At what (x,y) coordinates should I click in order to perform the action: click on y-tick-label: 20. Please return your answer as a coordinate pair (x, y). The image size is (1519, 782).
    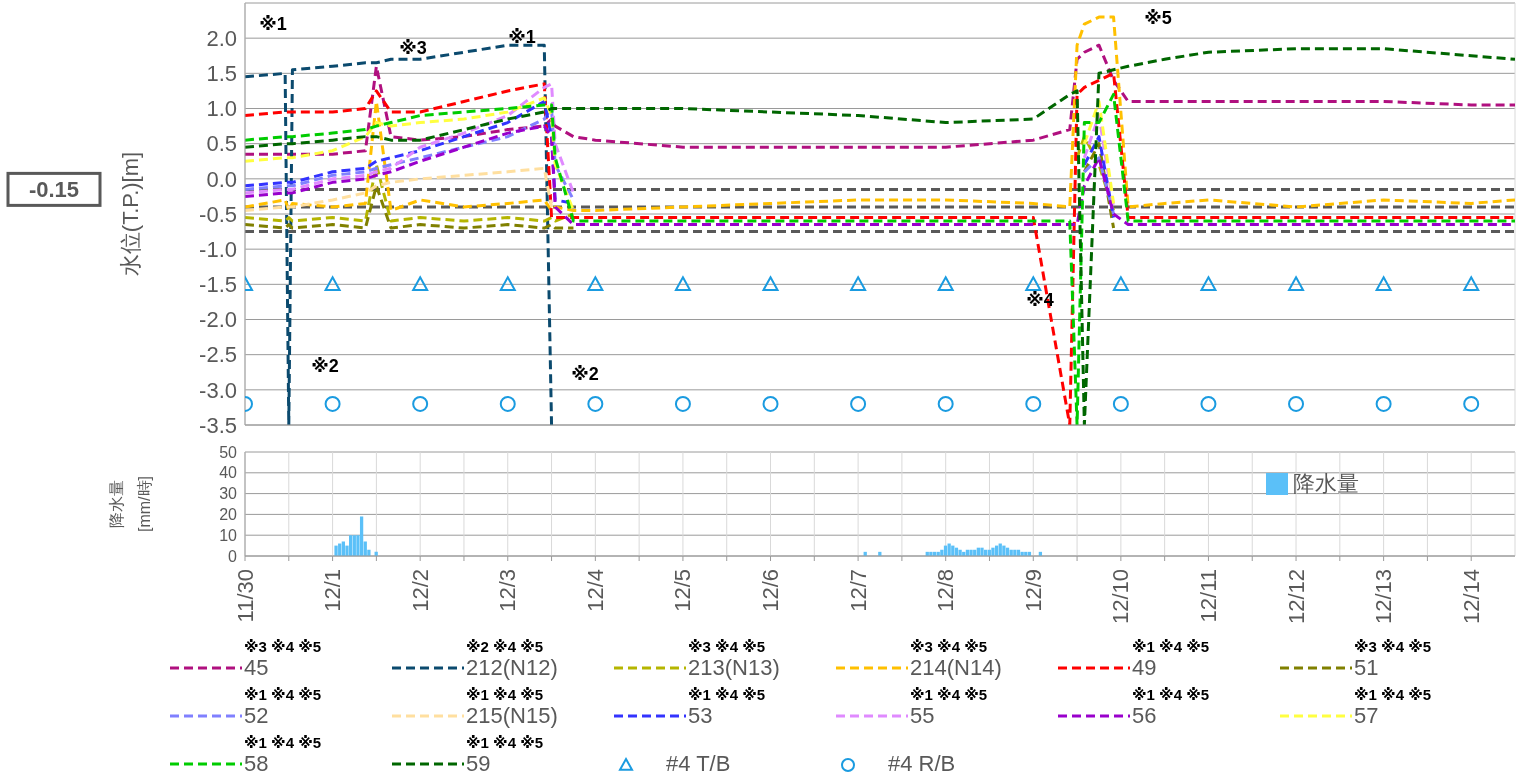
    Looking at the image, I should click on (228, 515).